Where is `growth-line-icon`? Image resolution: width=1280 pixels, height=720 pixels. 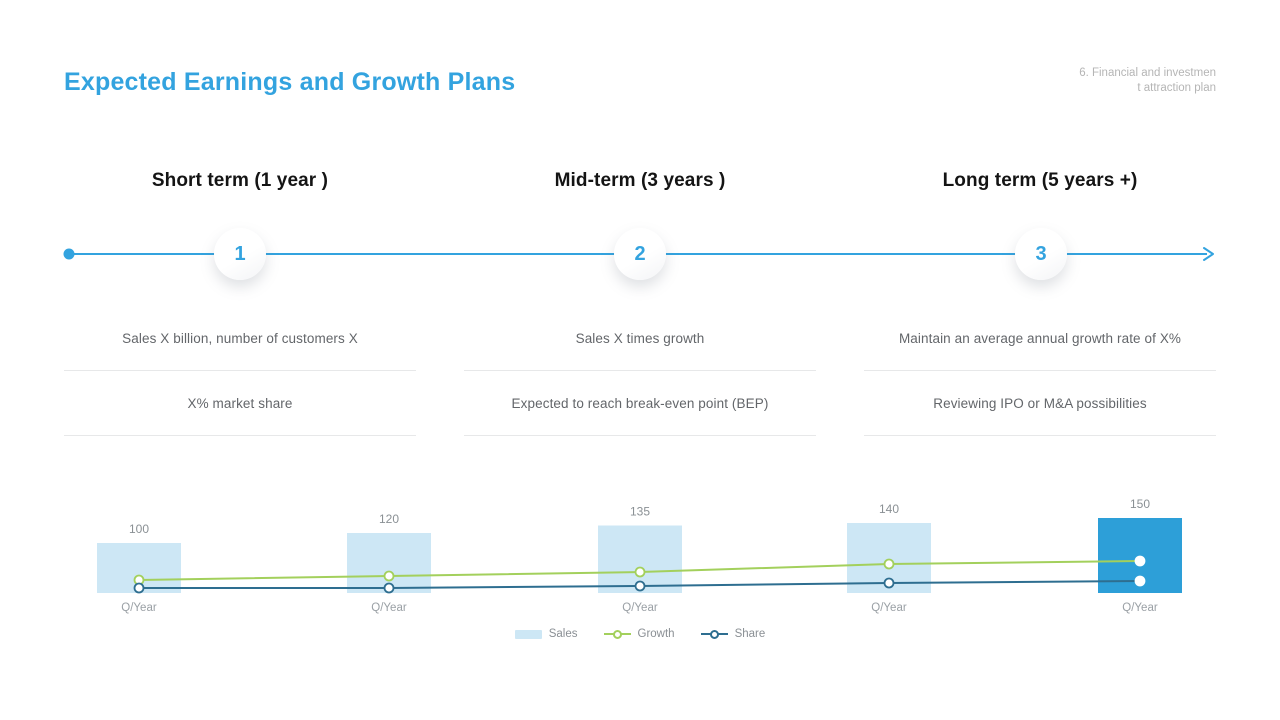
growth-line-icon is located at coordinates (617, 634).